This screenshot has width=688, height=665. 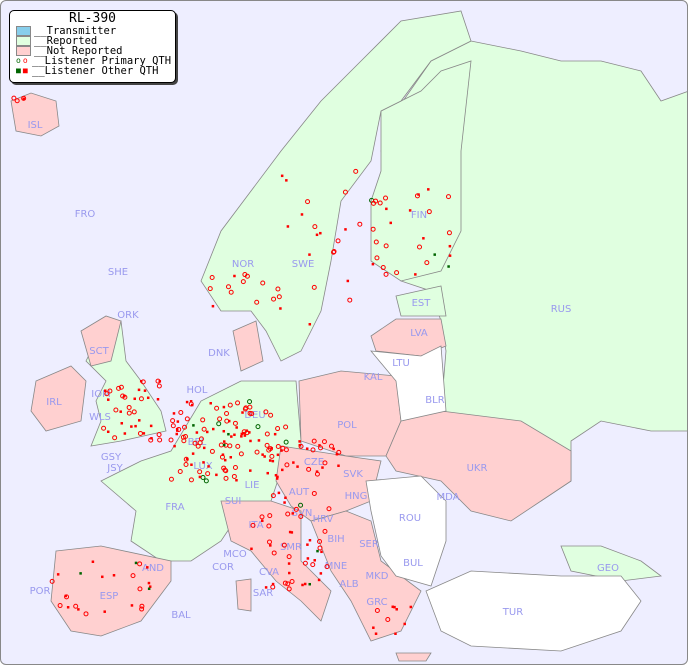 I want to click on country-label-mkd: MKD, so click(x=377, y=576).